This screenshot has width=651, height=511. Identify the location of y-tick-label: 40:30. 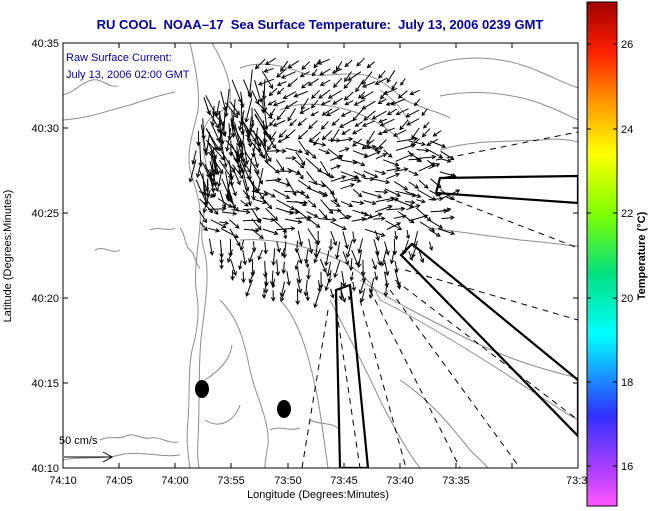
(45, 129).